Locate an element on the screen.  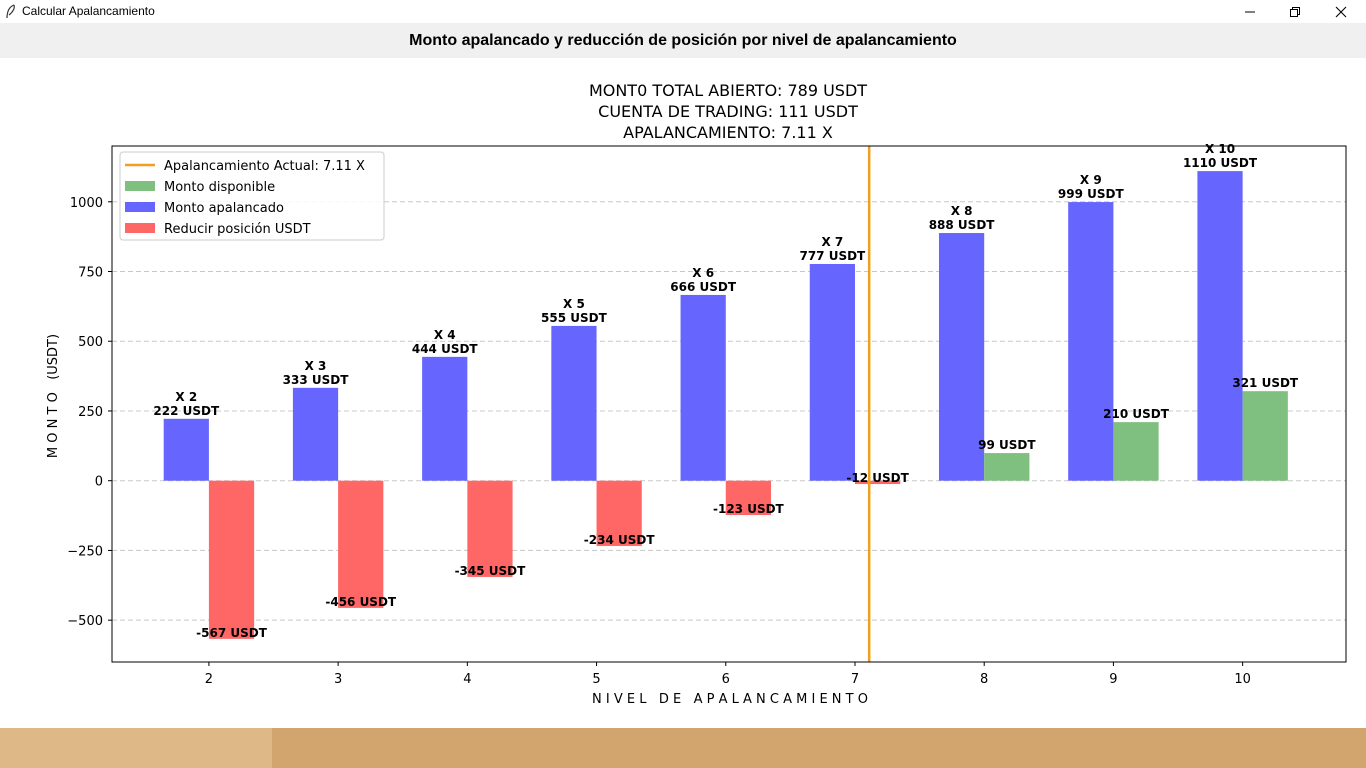
window-titlebar: Calcular Apalancamiento is located at coordinates (683, 11).